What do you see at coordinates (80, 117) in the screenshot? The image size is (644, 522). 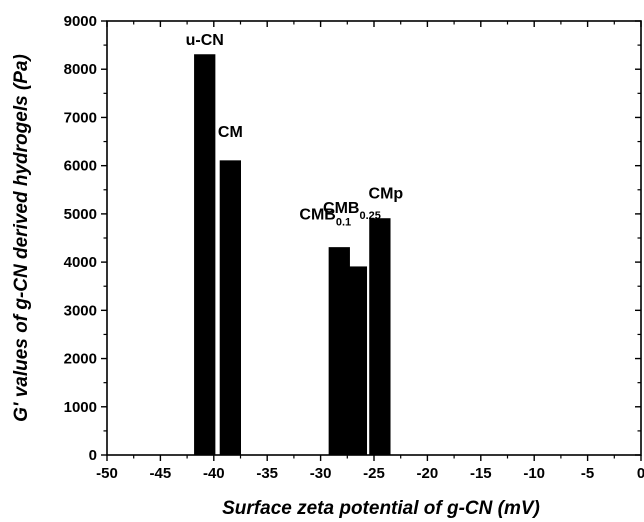 I see `y-tick-label: 7000` at bounding box center [80, 117].